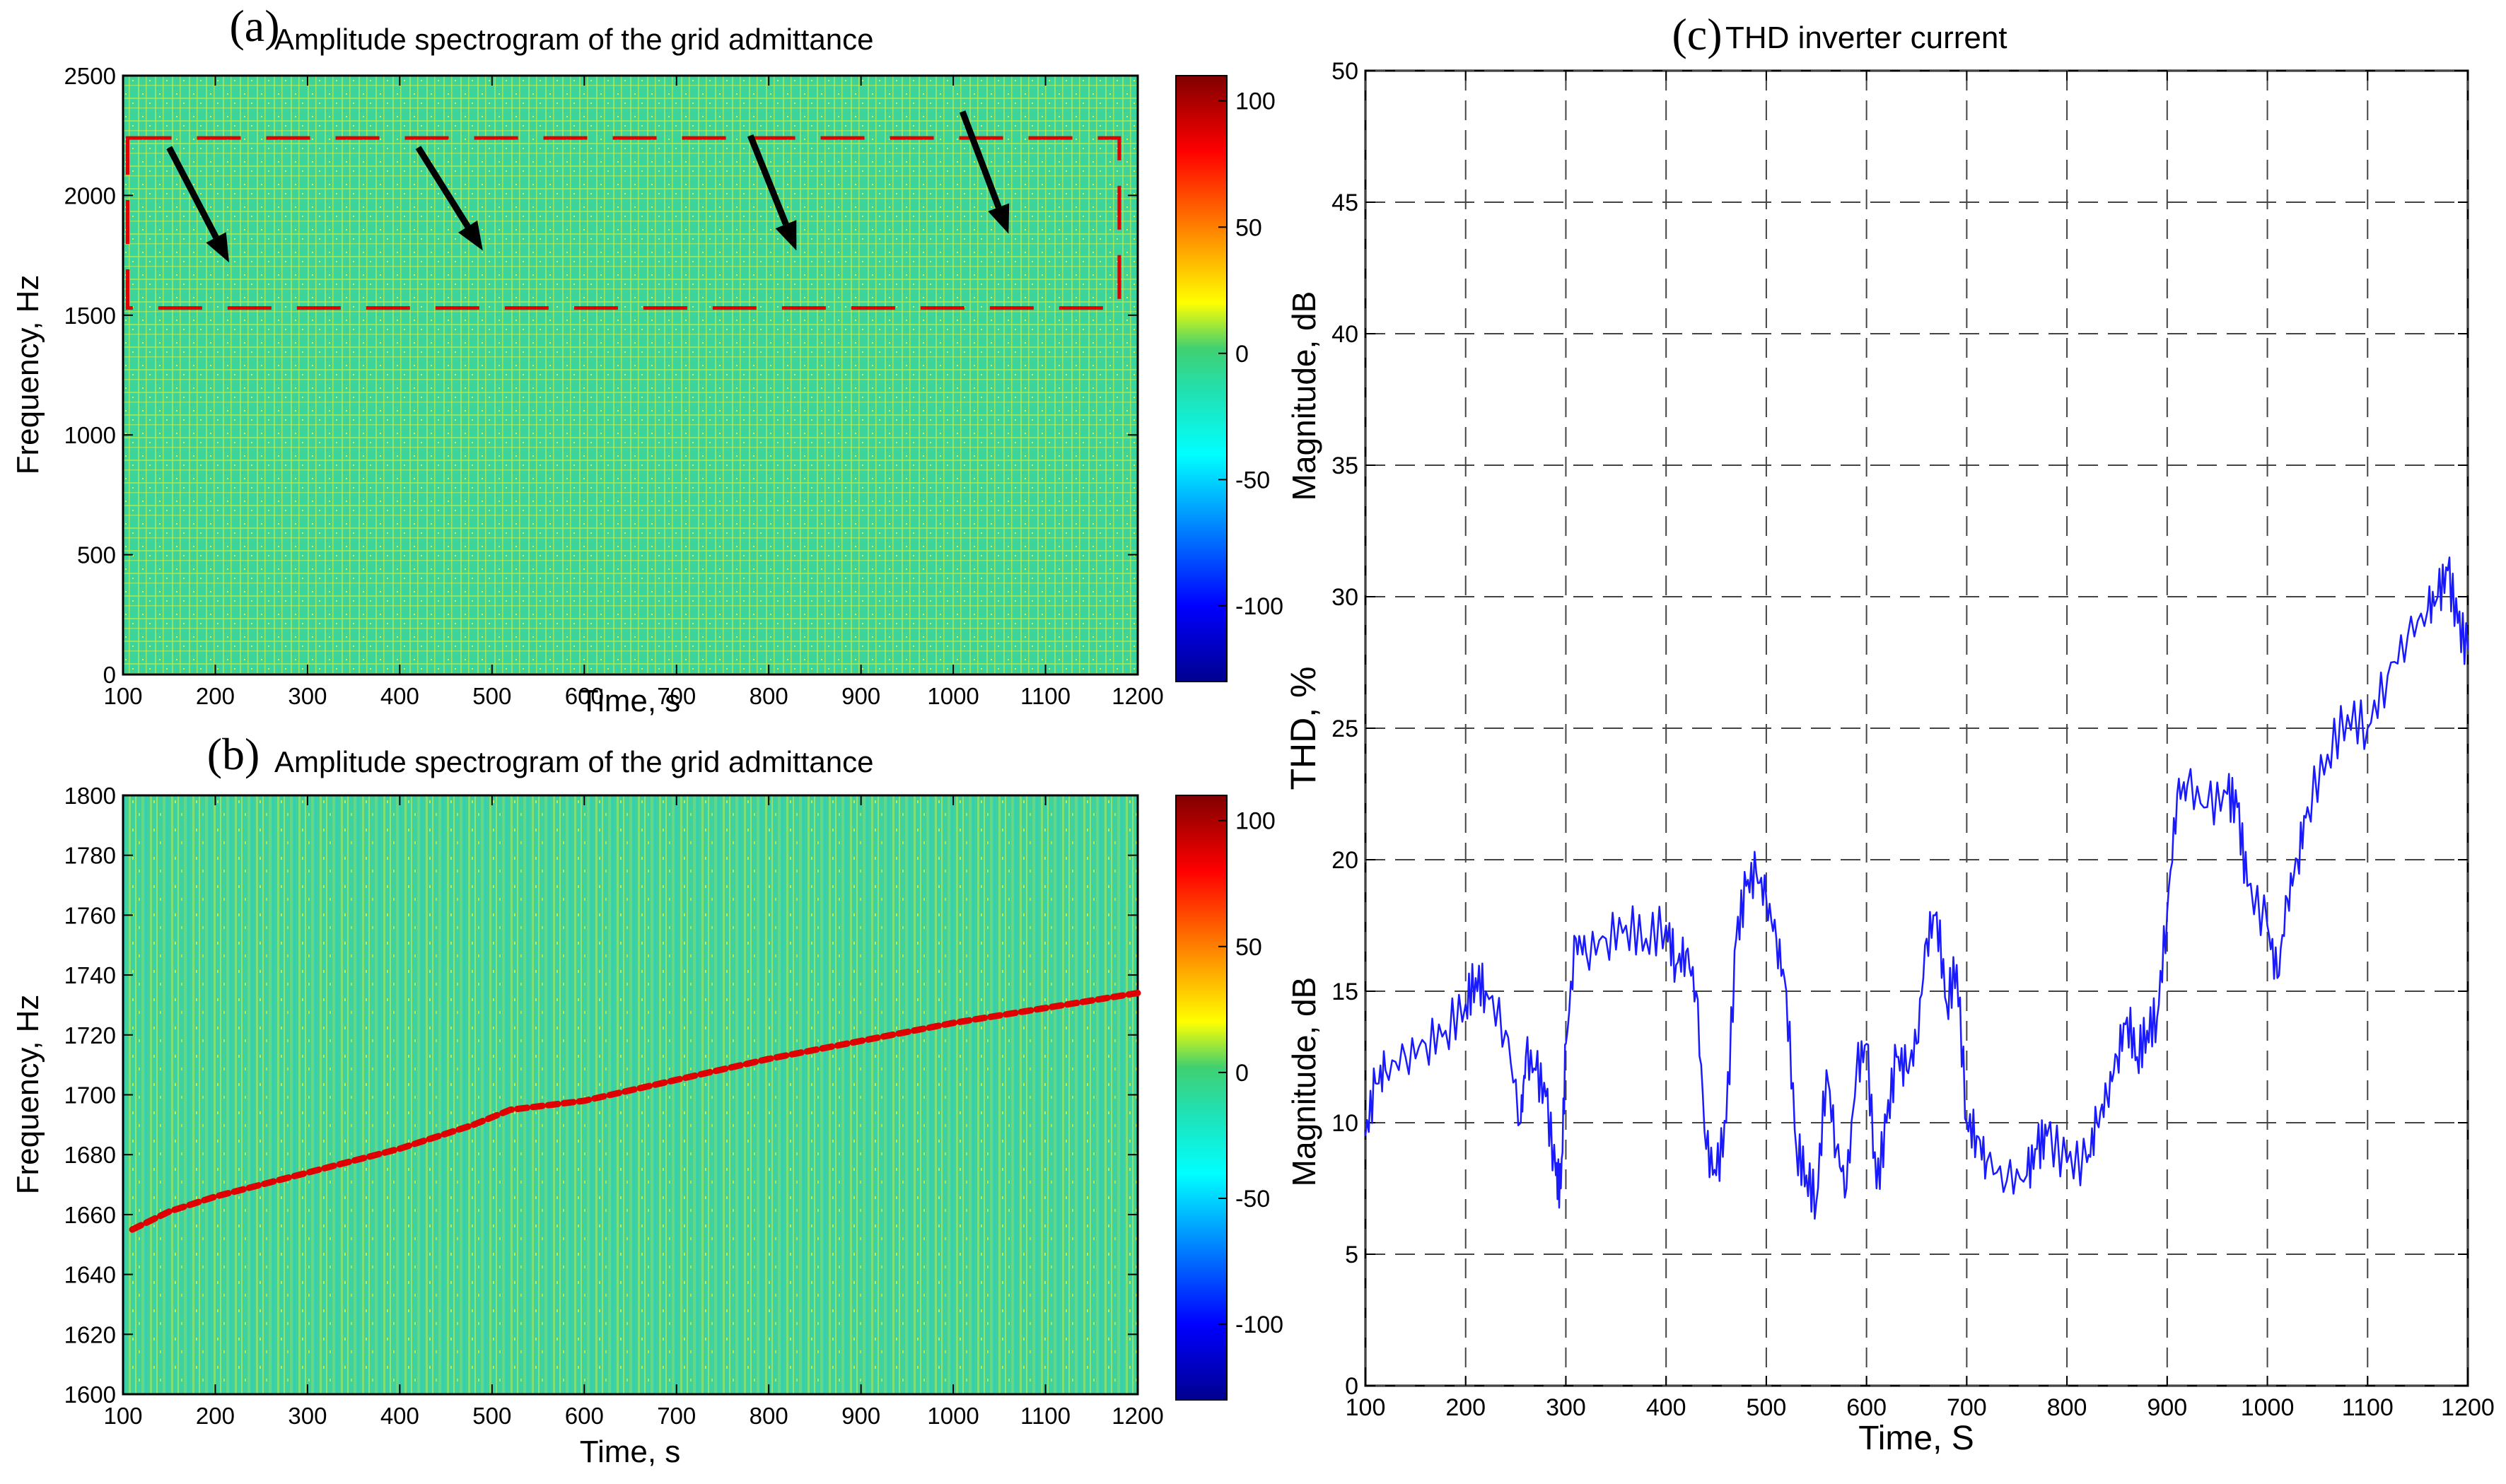 The width and height of the screenshot is (2506, 1484). What do you see at coordinates (90, 975) in the screenshot?
I see `y-tick-label: 1740` at bounding box center [90, 975].